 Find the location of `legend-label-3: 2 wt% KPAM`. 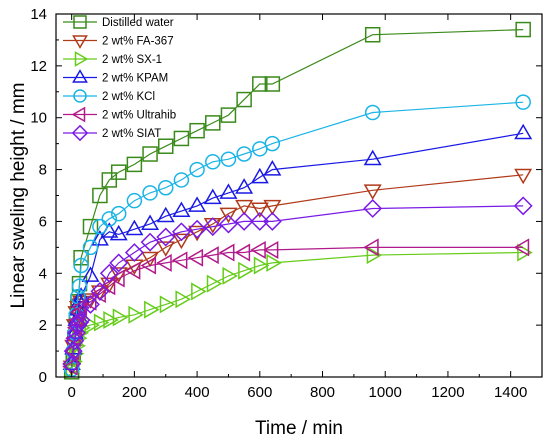

legend-label-3: 2 wt% KPAM is located at coordinates (135, 79).